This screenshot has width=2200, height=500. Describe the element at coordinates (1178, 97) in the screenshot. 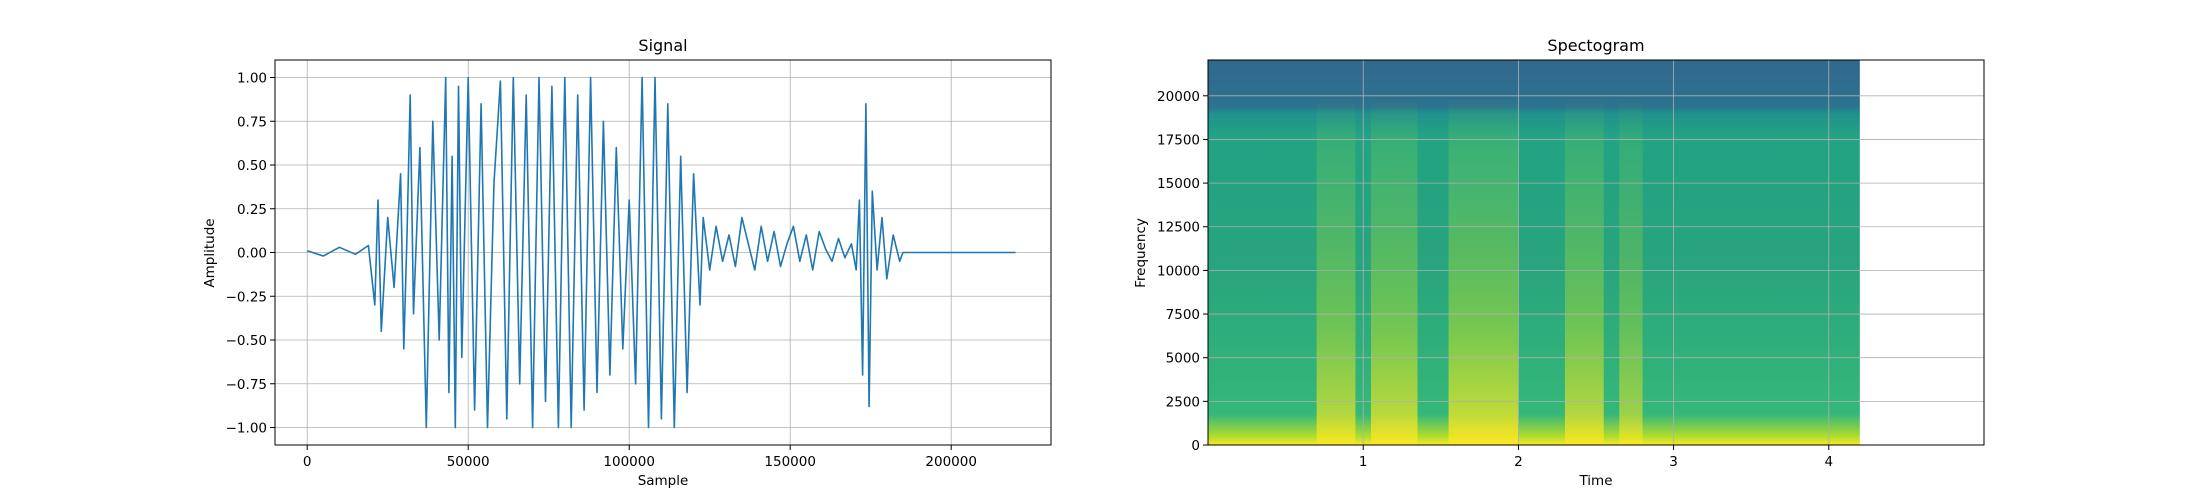

I see `spectrogram-y-tick-label: 20000` at that location.